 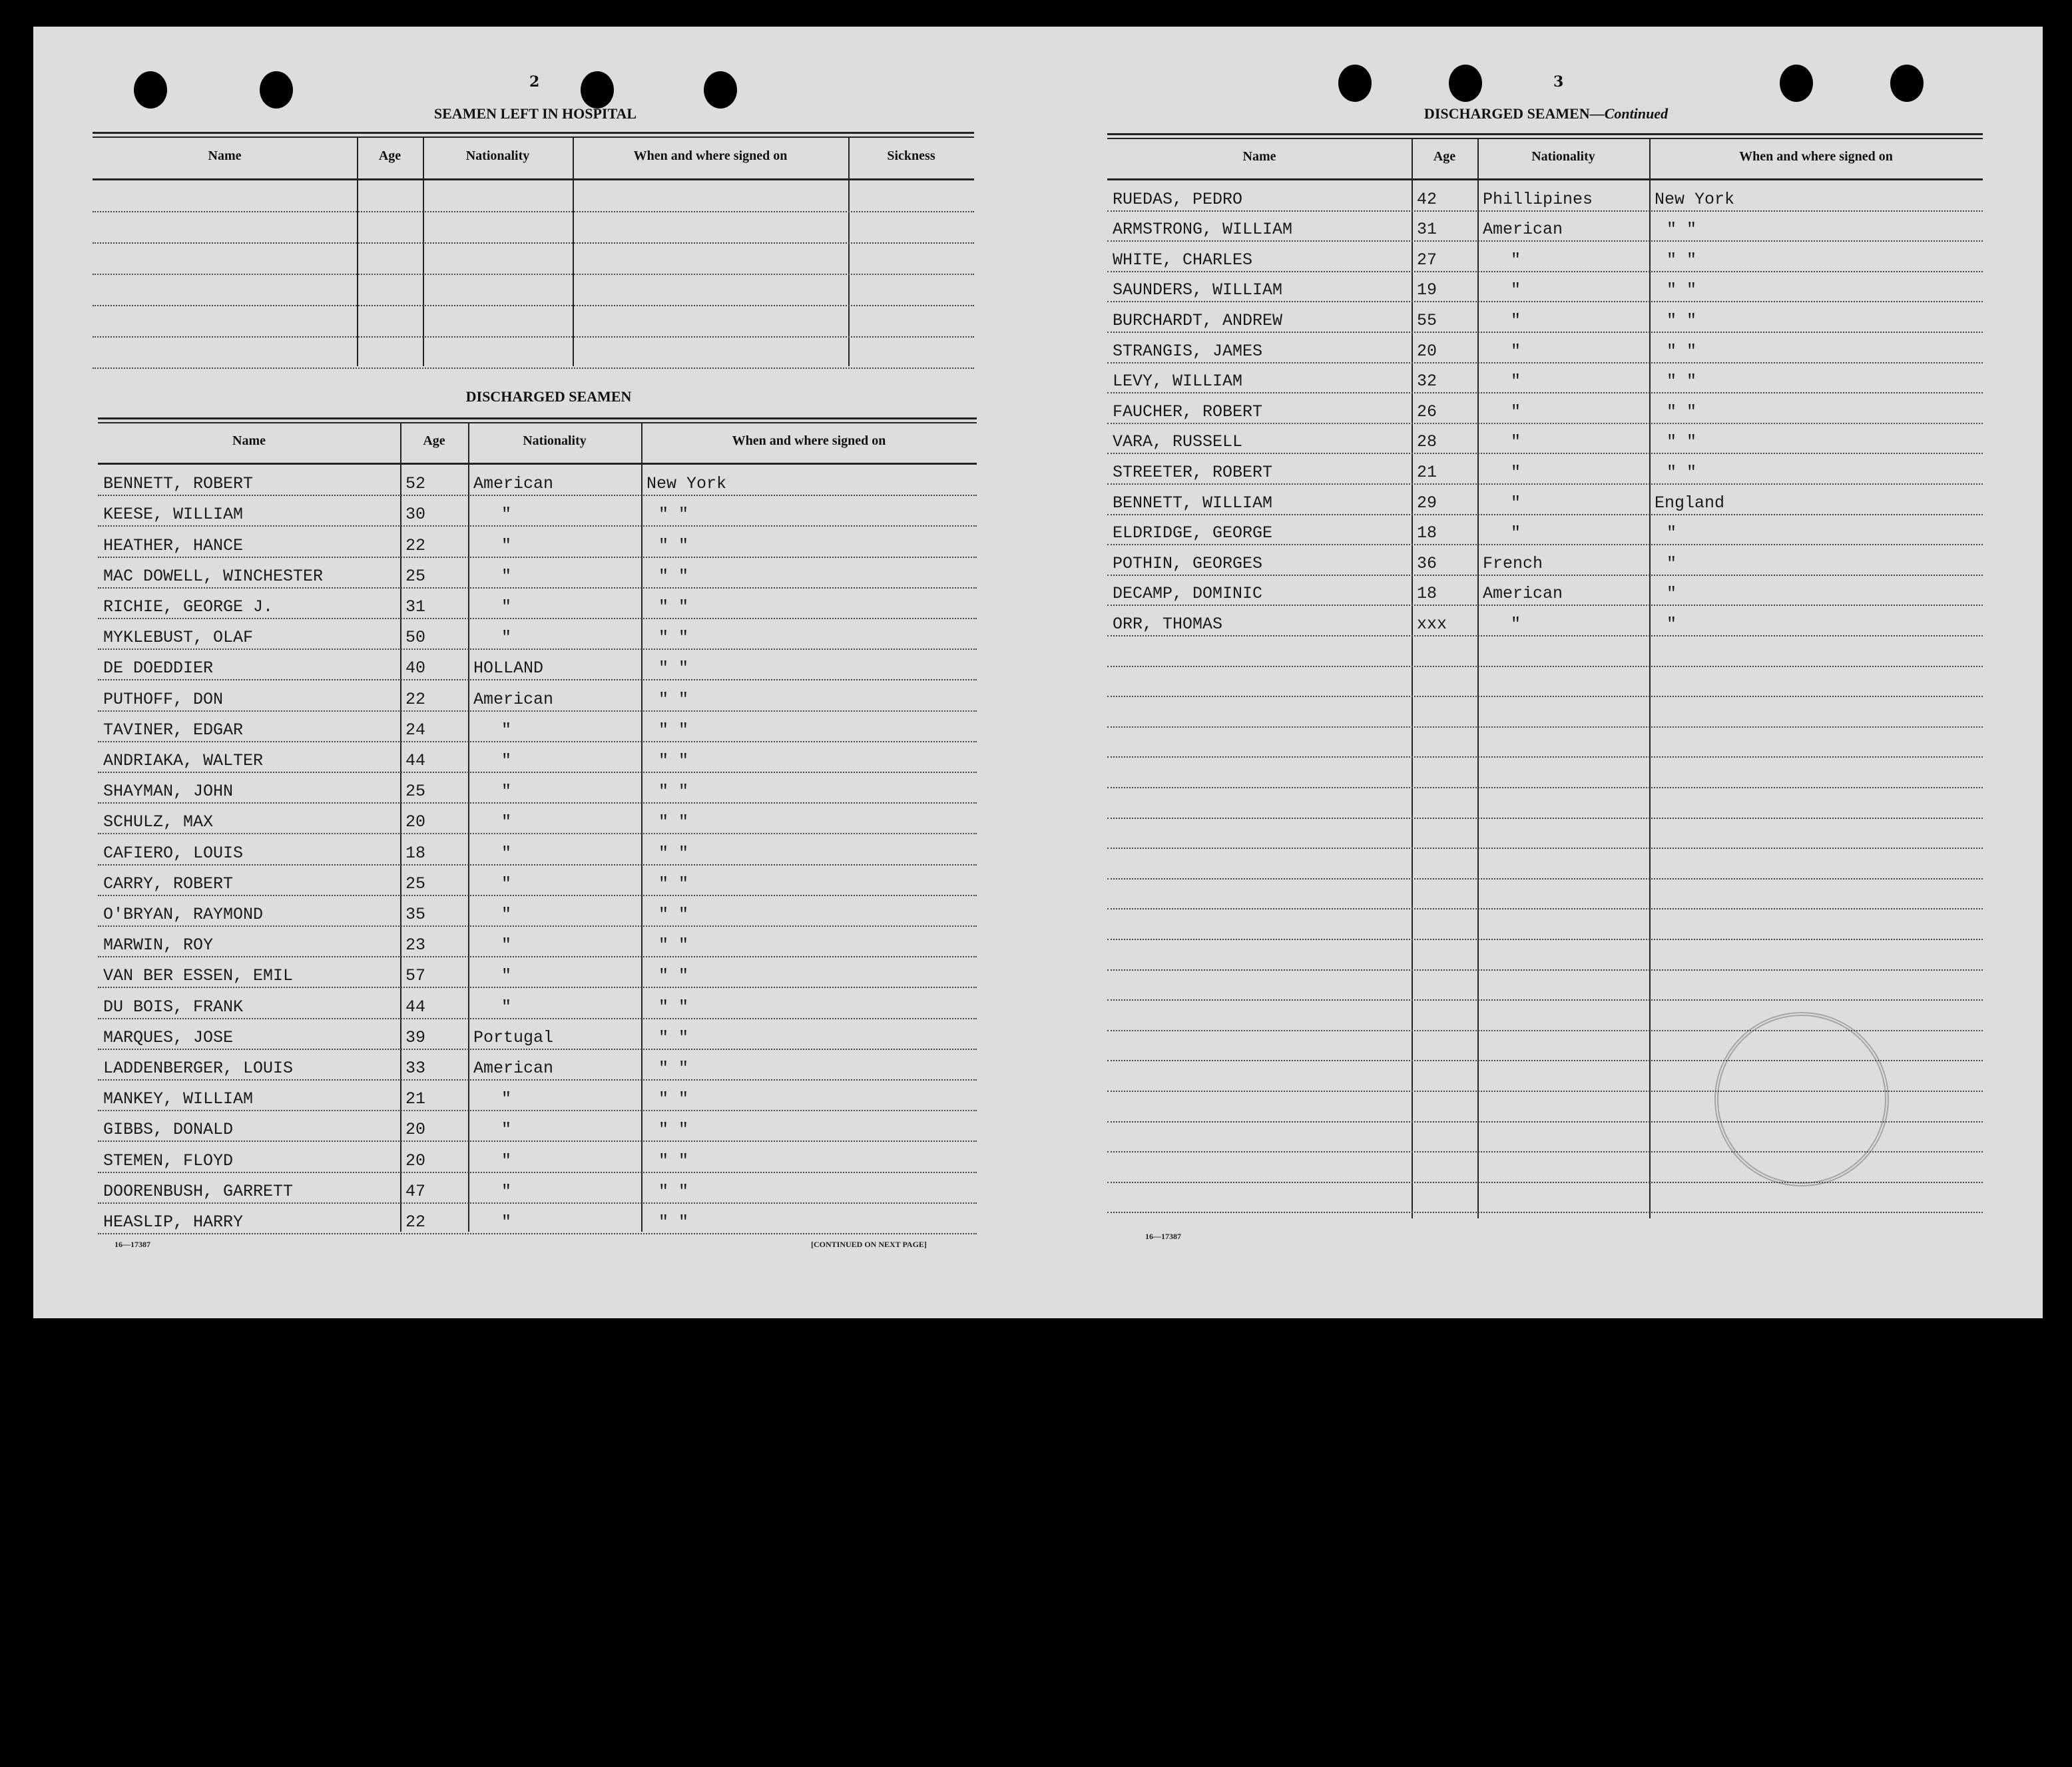 I want to click on table-row: HEATHER, HANCE 22 " " ", so click(x=537, y=542).